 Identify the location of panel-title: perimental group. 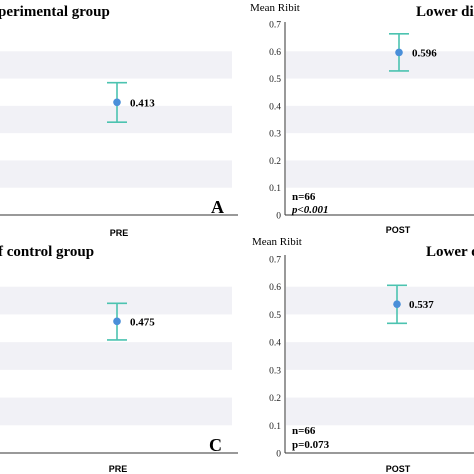
(55, 12).